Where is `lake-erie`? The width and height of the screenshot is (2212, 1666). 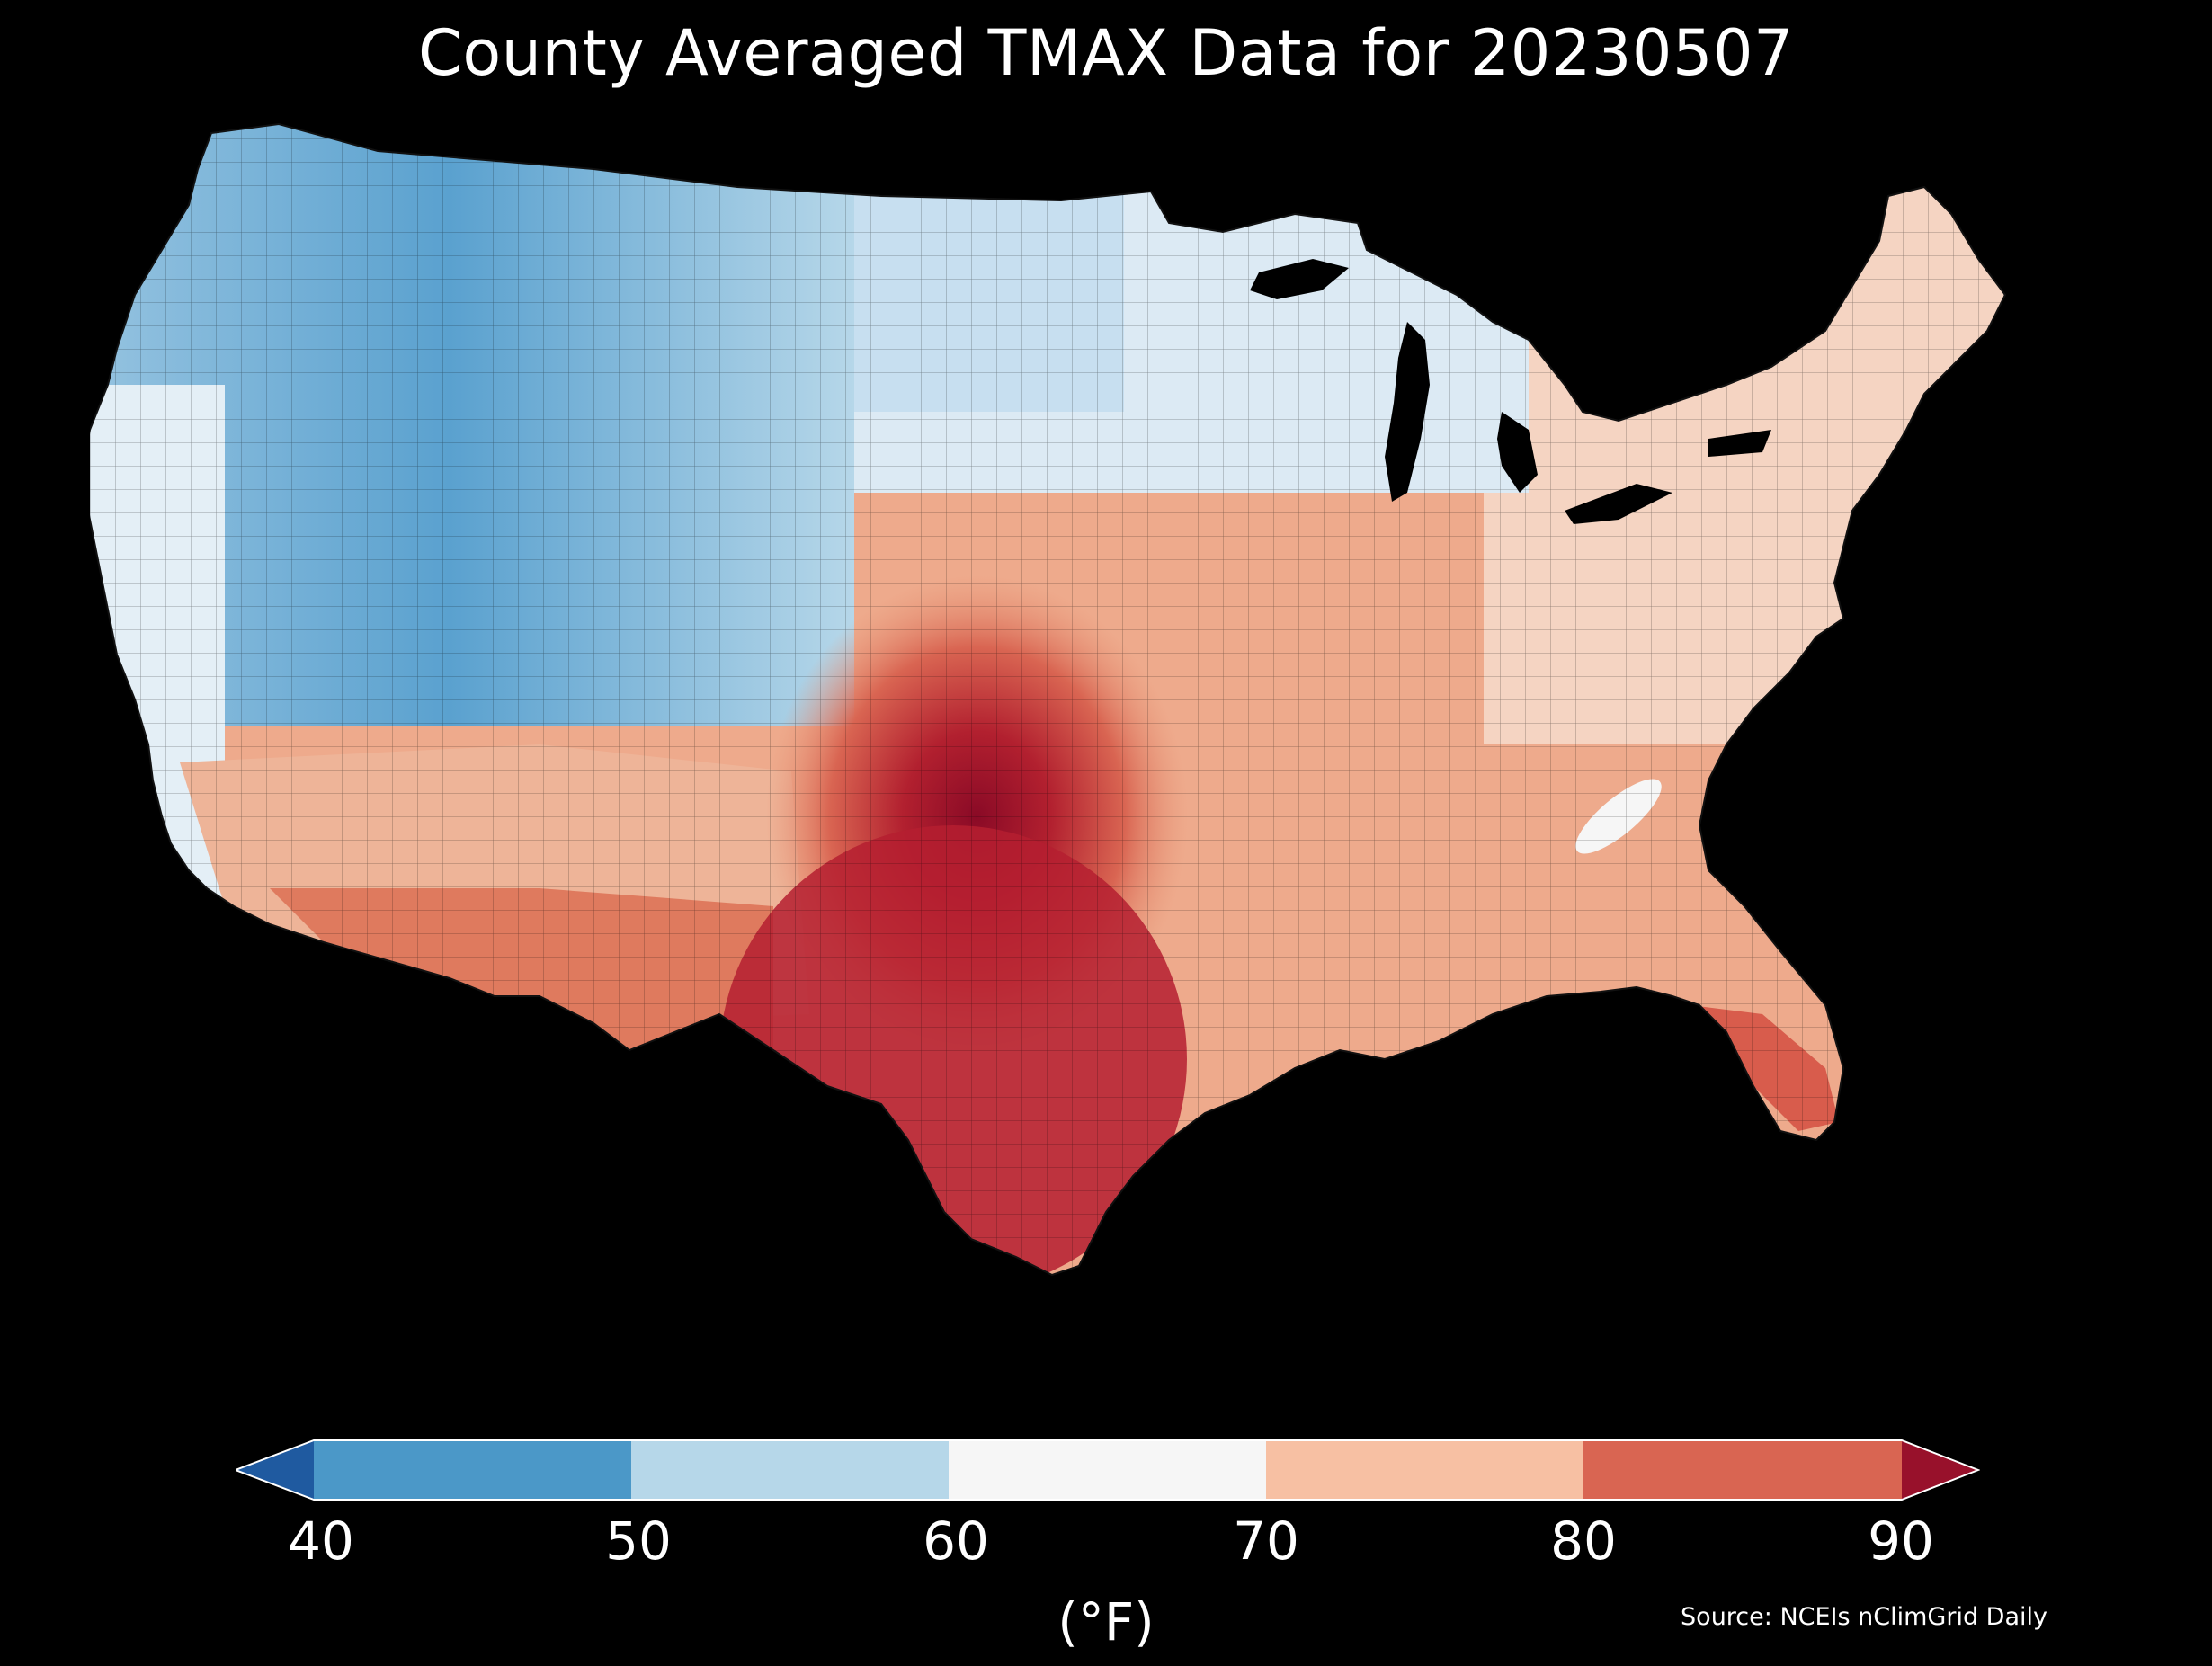 lake-erie is located at coordinates (1618, 504).